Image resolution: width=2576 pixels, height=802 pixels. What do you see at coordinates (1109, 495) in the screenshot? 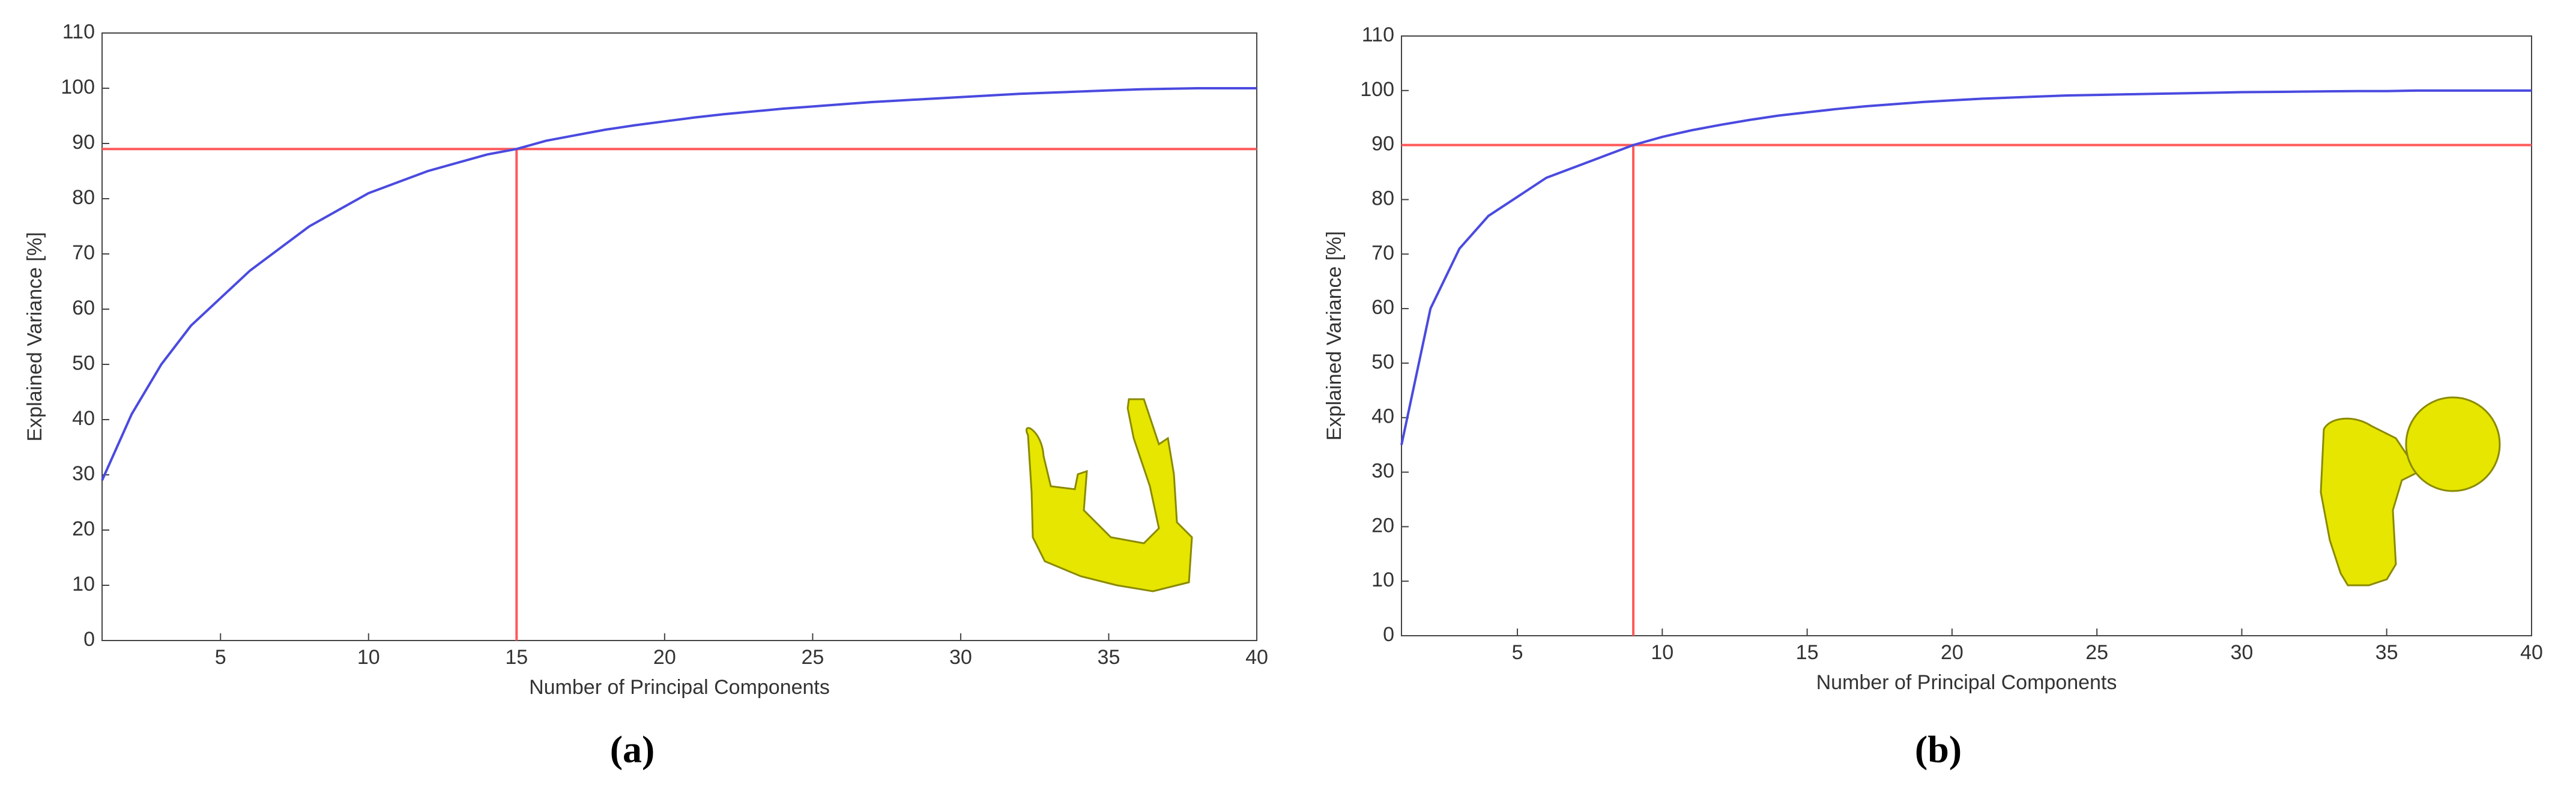
I see `mandible-image` at bounding box center [1109, 495].